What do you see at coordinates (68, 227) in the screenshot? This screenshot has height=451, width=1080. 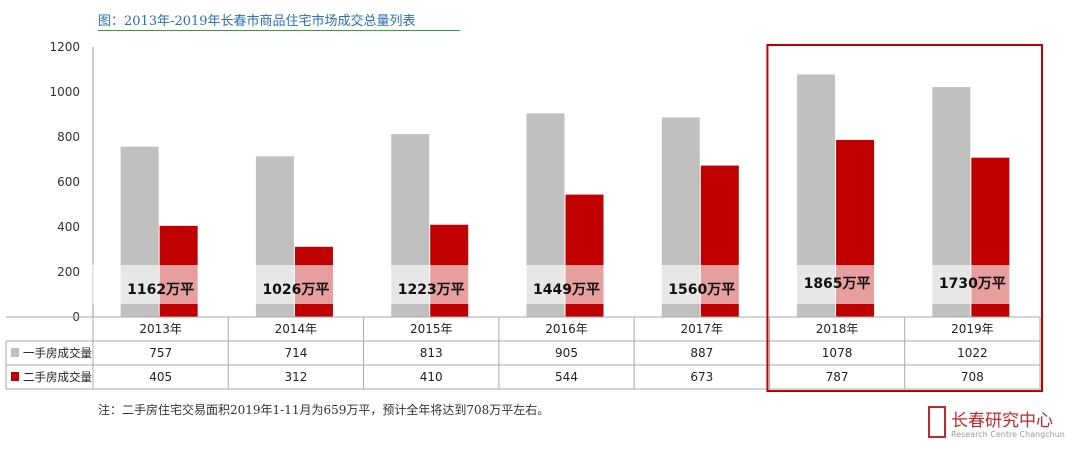 I see `y-tick-label: 400` at bounding box center [68, 227].